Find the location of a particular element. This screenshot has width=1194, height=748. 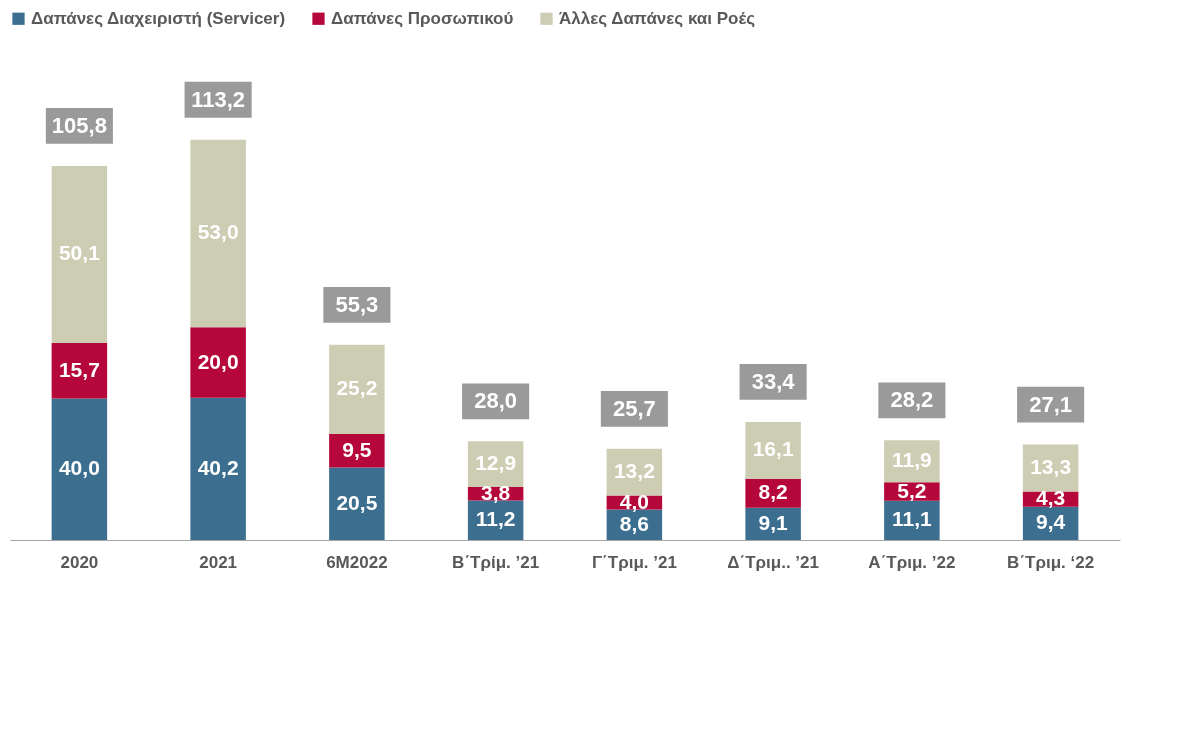

data-label: 12,9 is located at coordinates (496, 463).